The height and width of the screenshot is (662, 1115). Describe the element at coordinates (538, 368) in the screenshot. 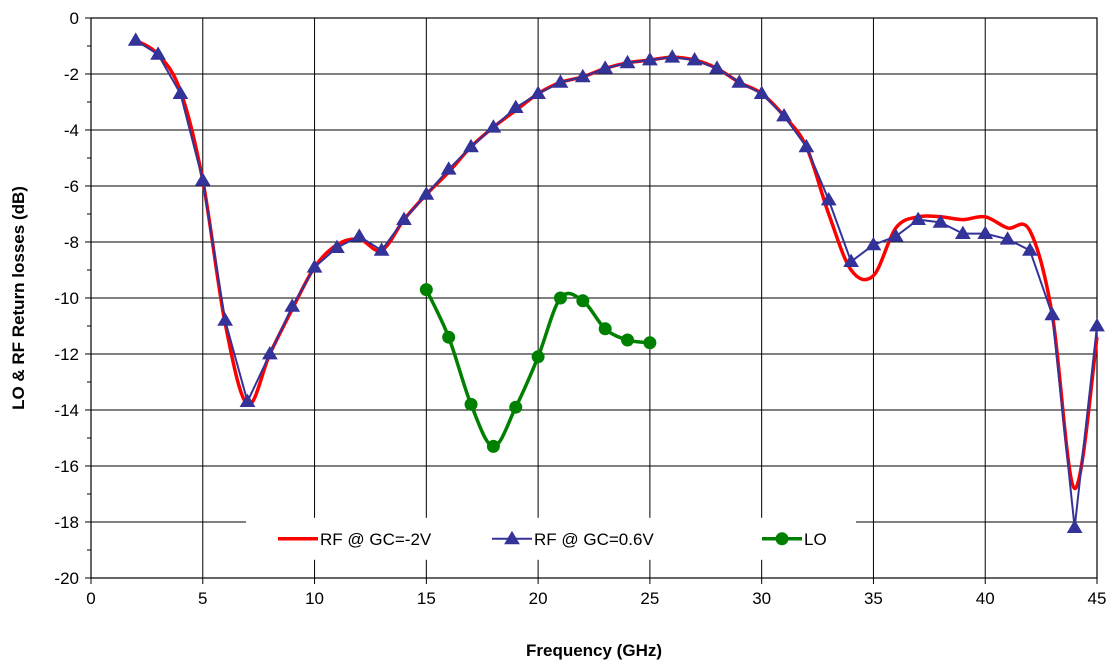

I see `series-lo` at that location.